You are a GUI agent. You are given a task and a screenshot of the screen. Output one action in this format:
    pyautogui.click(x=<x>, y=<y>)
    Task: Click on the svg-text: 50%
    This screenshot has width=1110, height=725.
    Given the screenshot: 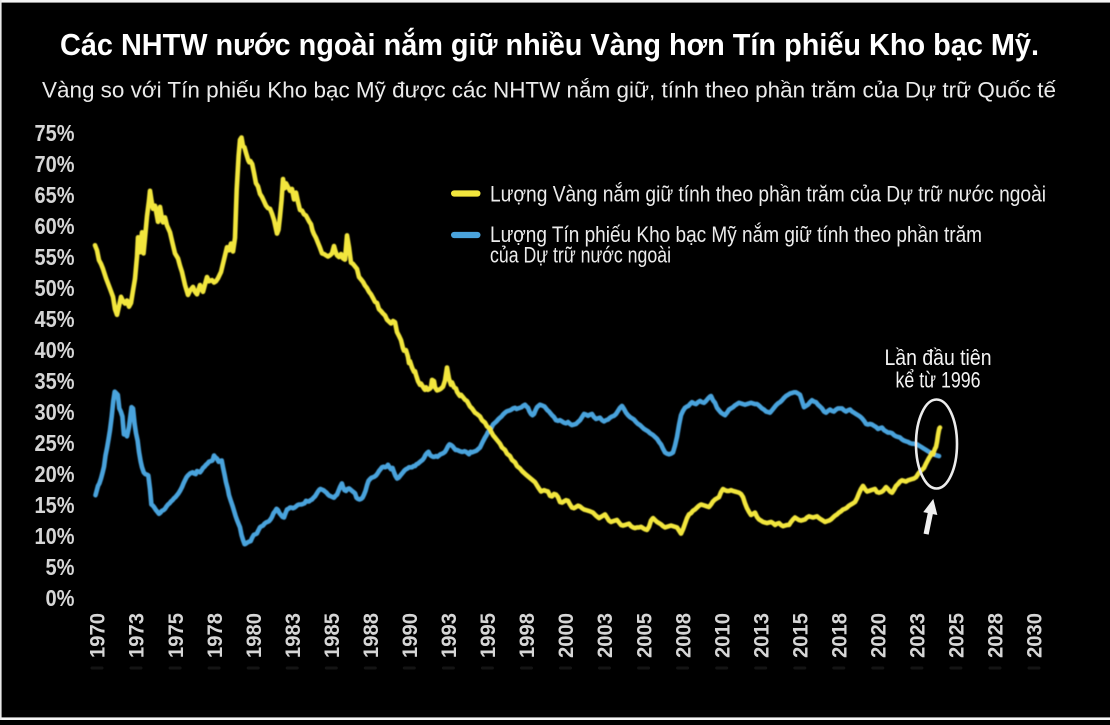 What is the action you would take?
    pyautogui.click(x=55, y=288)
    